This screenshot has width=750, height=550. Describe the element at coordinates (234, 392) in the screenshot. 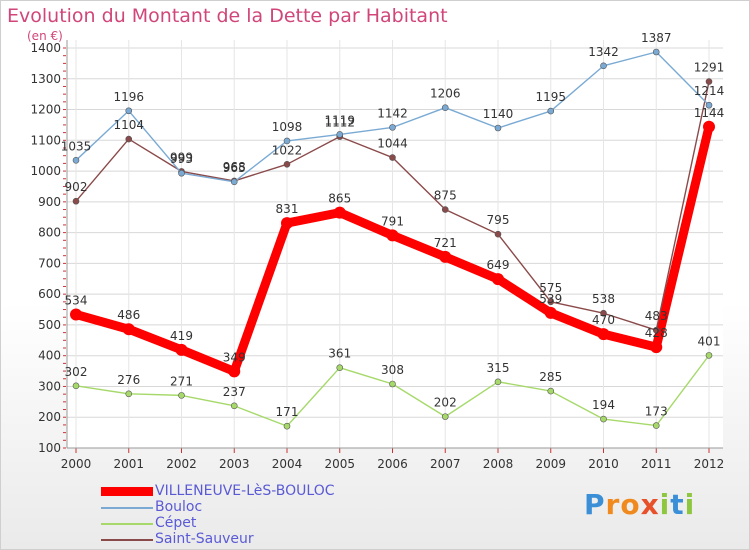

I see `data-label: 237` at that location.